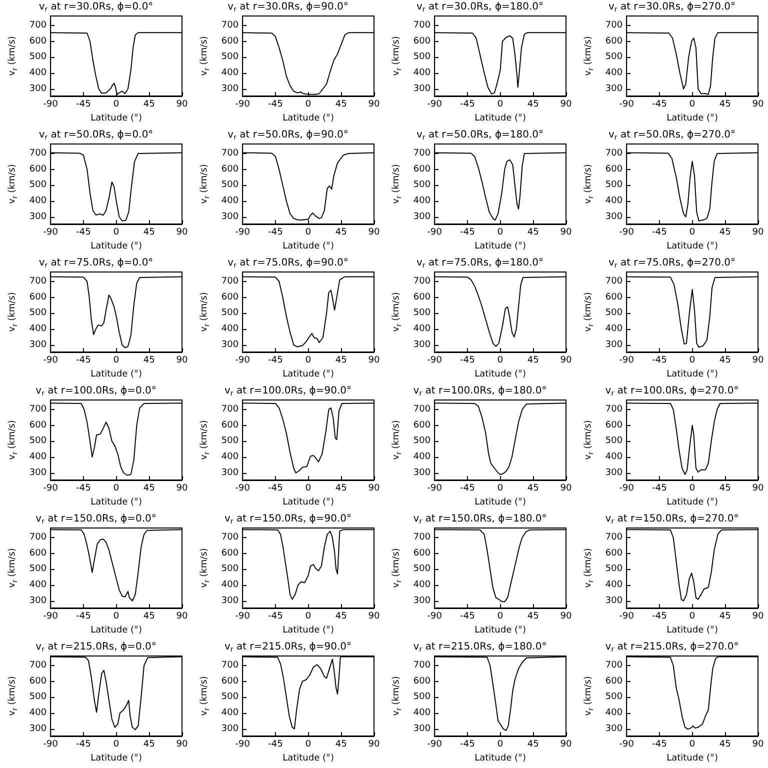 The image size is (768, 768). I want to click on line-series, so click(116, 439).